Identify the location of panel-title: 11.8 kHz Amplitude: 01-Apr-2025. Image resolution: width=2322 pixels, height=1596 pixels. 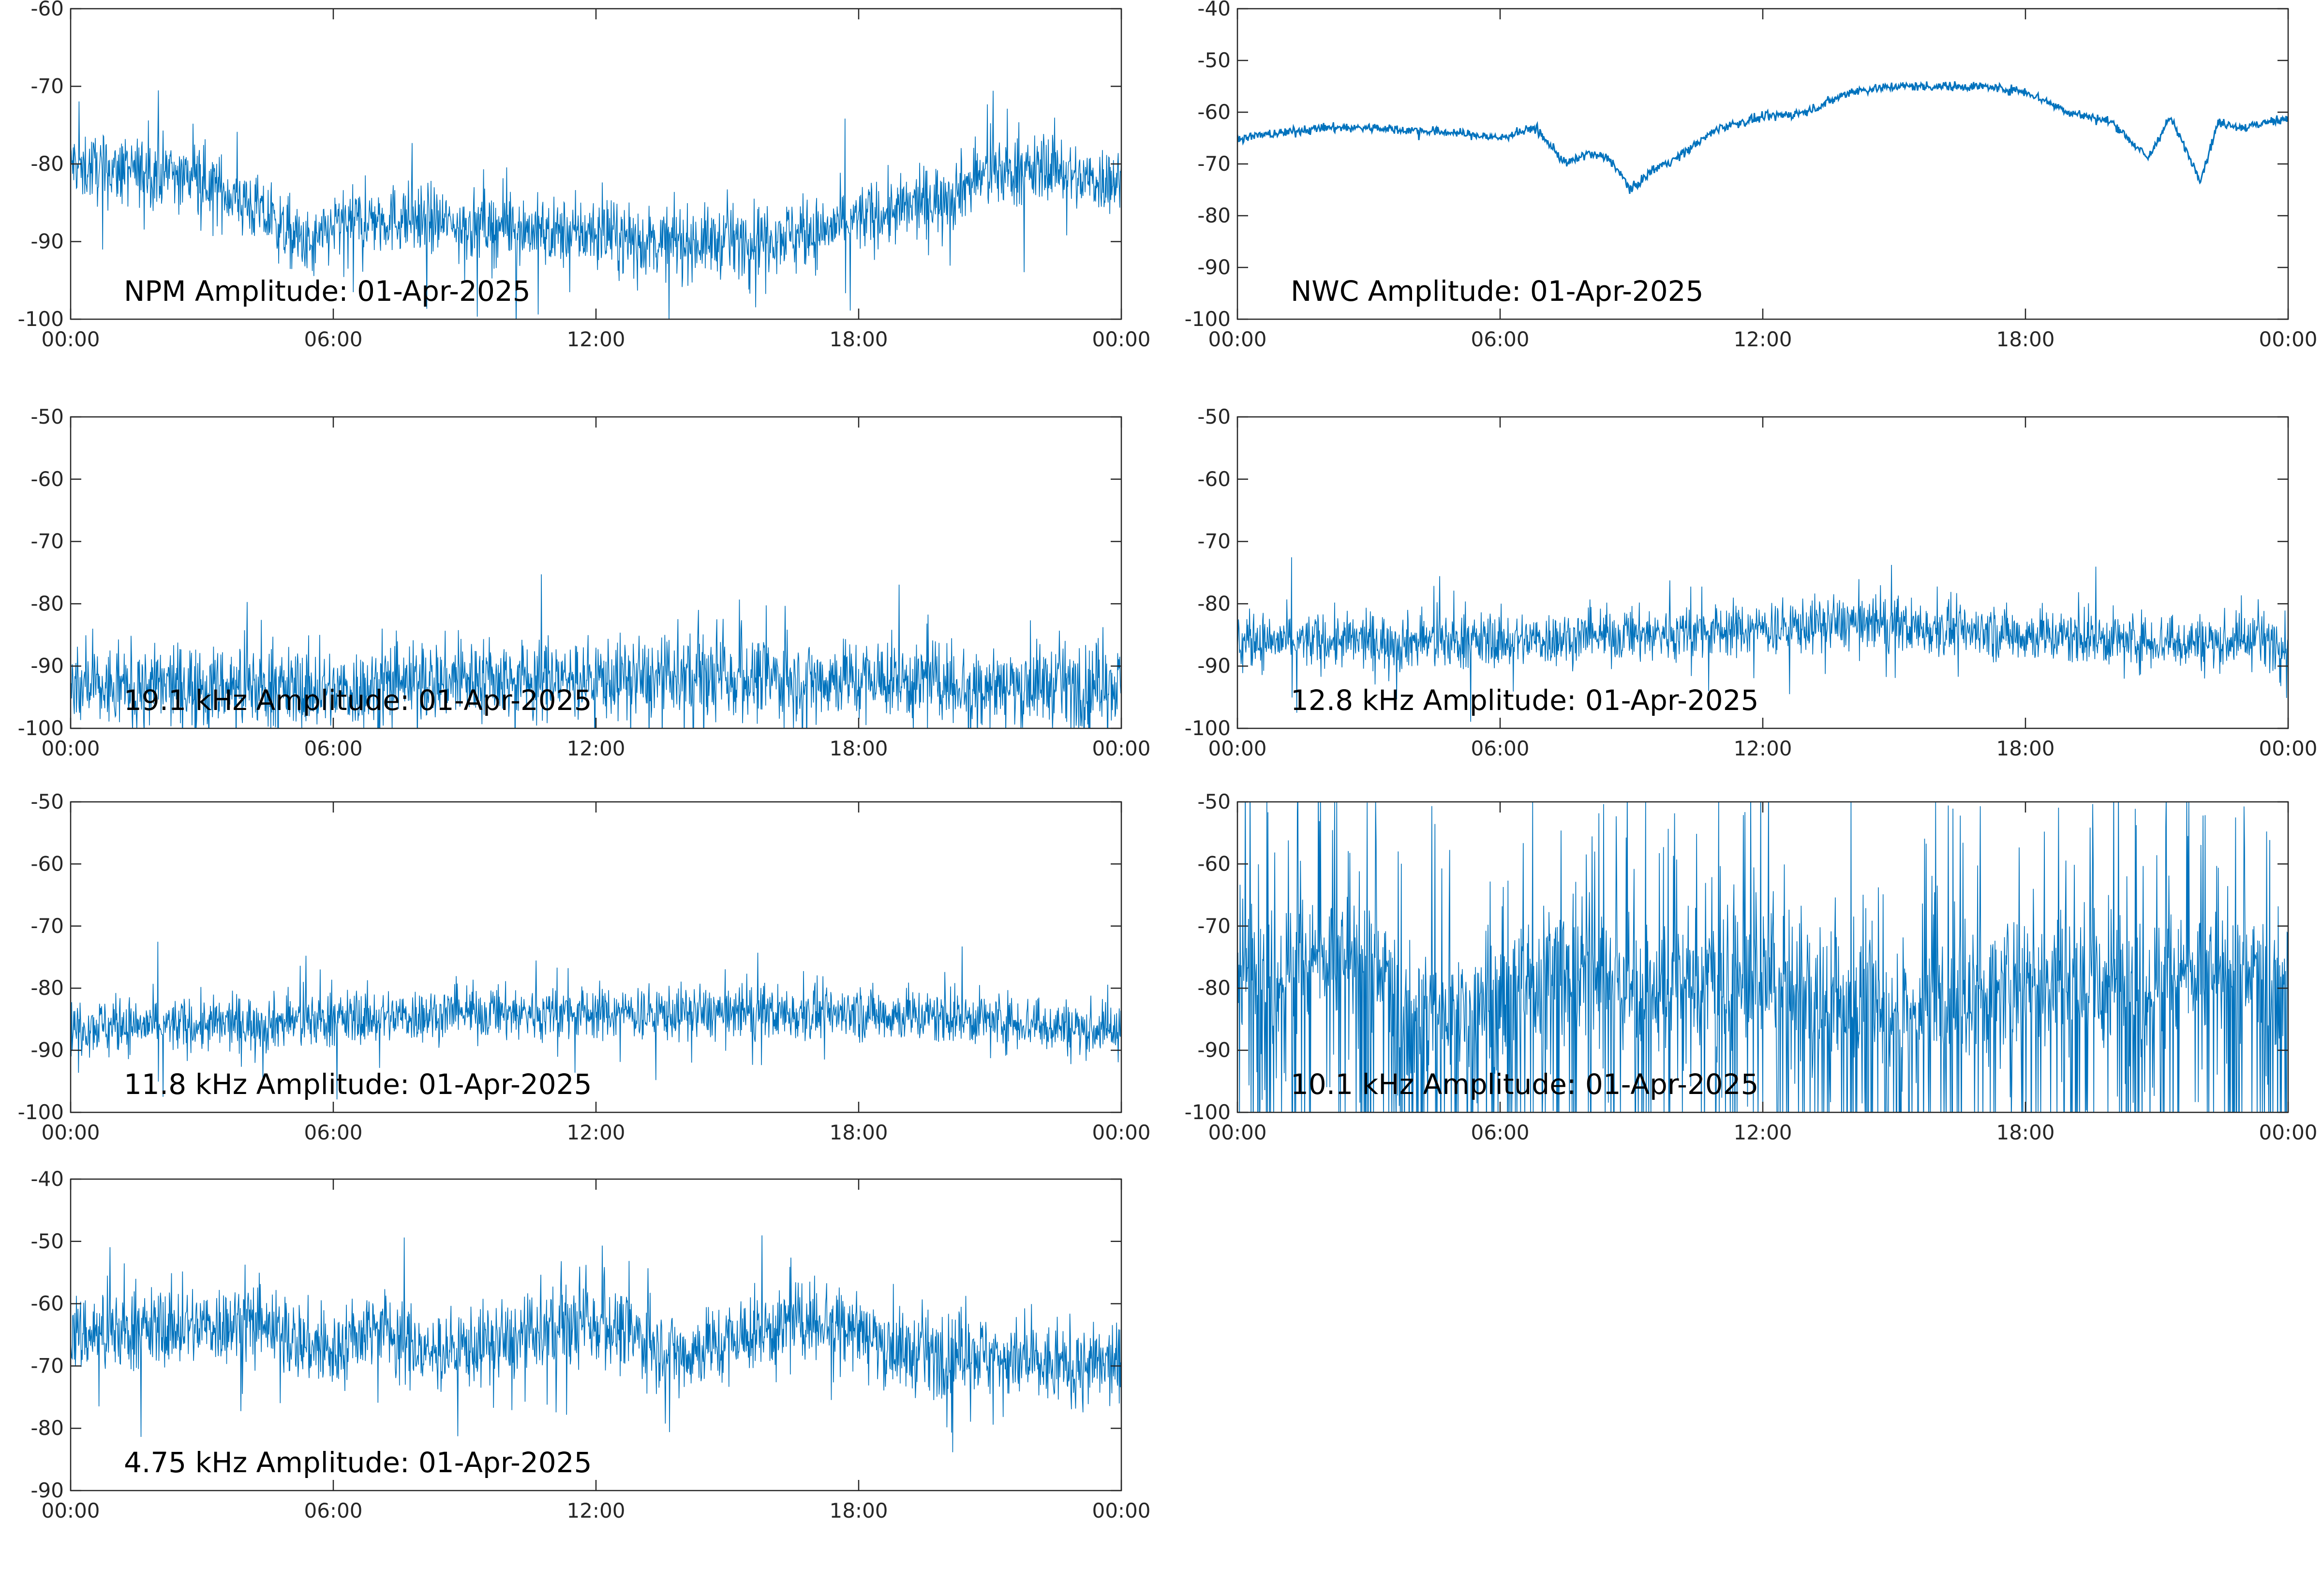
(358, 1084).